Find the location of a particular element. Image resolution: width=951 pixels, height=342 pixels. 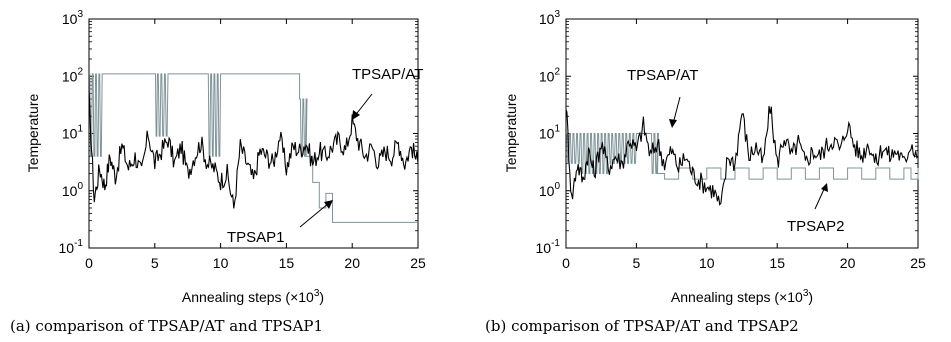

annotation-arrow-tpsap-at is located at coordinates (676, 110).